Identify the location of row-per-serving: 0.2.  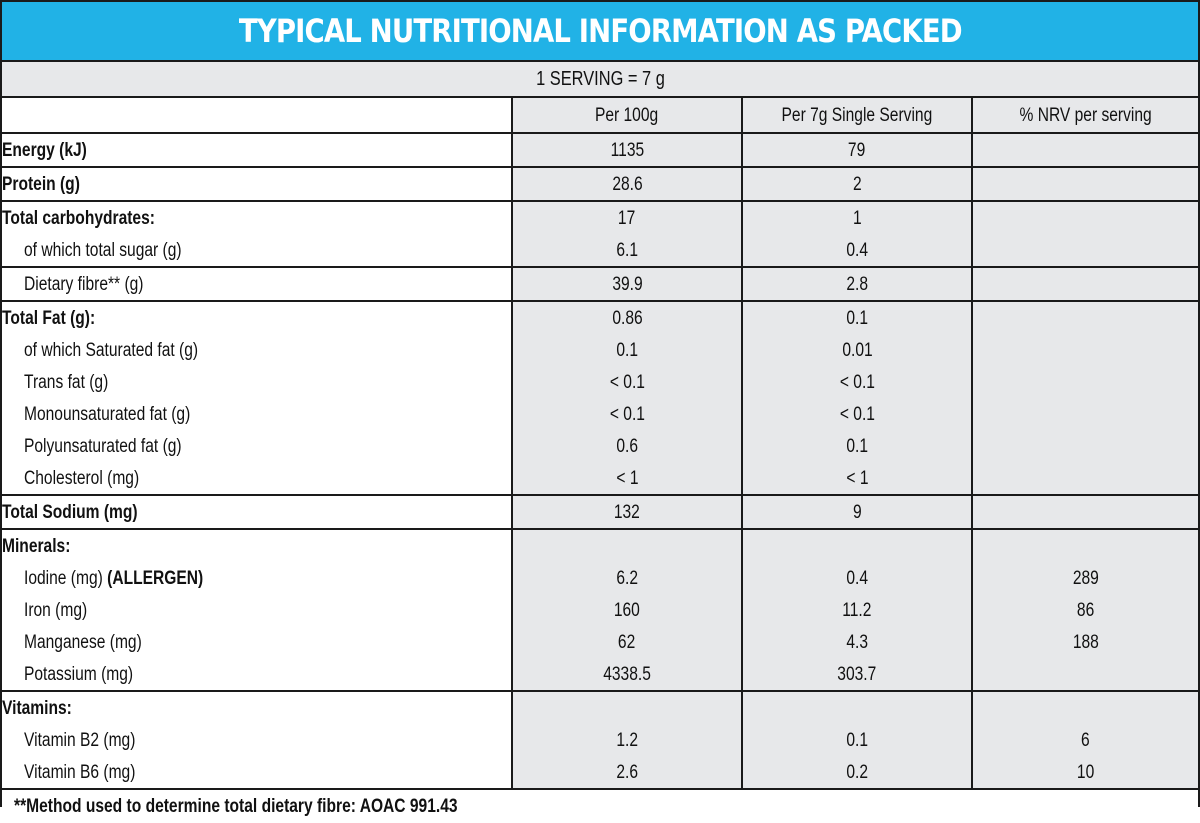
(856, 772).